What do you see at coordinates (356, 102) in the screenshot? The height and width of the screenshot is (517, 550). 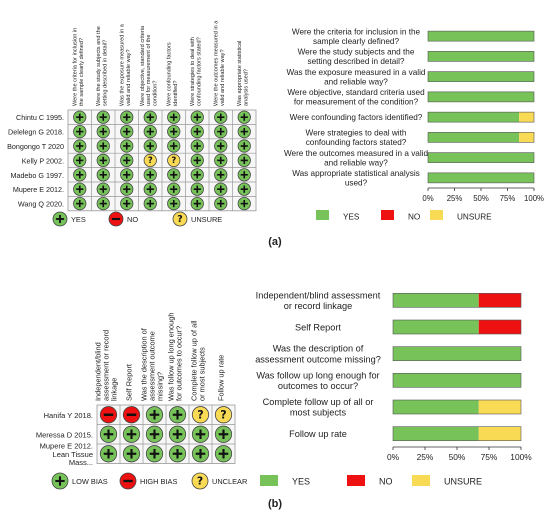 I see `panel-a-category-label: for measurement of the condition?` at bounding box center [356, 102].